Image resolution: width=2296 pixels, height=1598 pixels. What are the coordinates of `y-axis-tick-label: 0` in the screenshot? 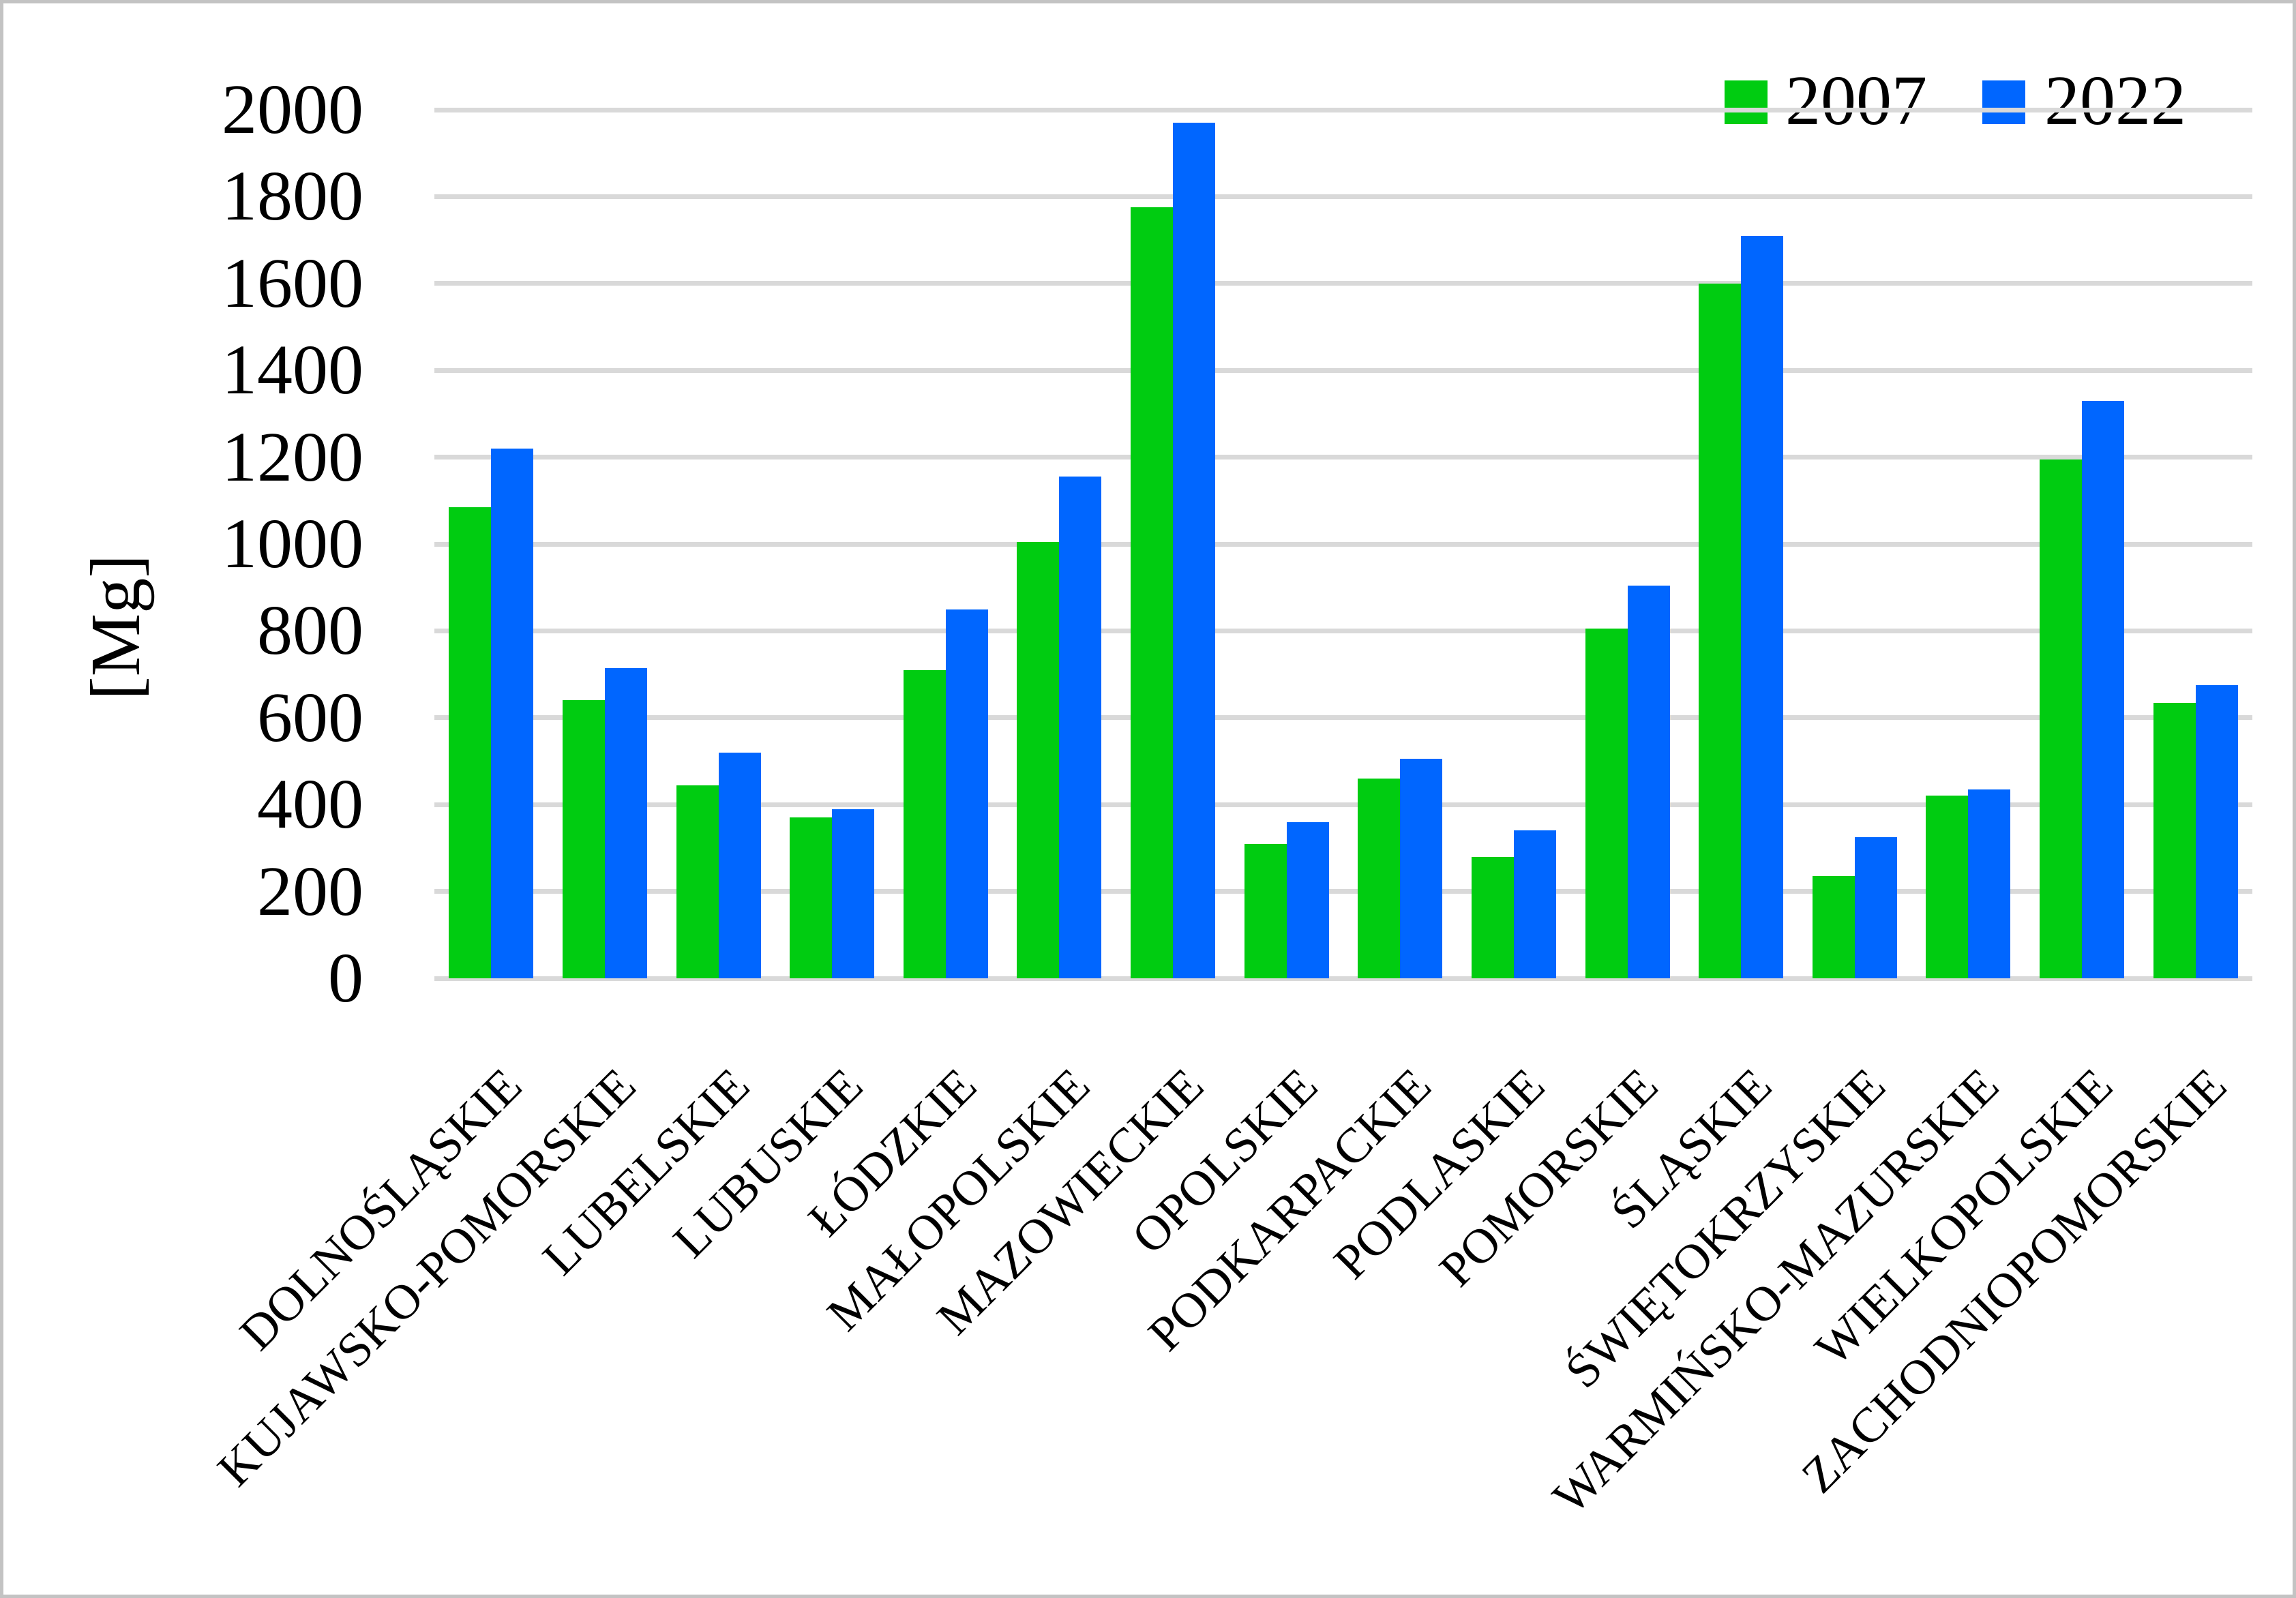 It's located at (346, 978).